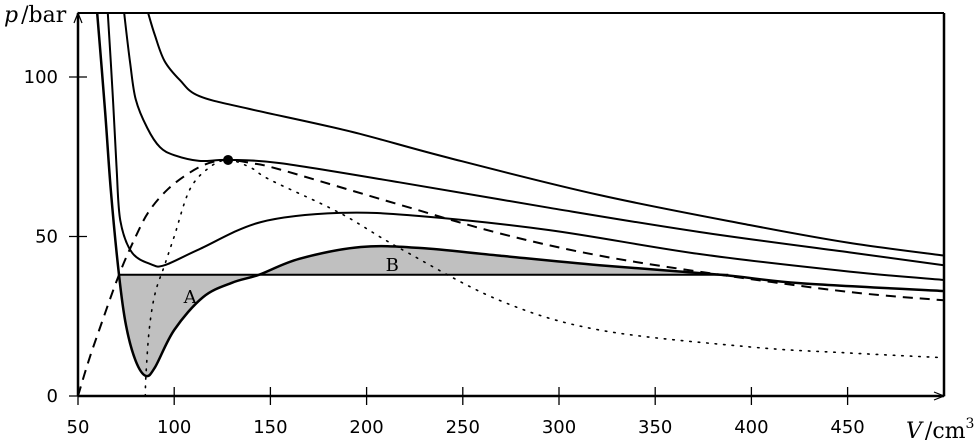 This screenshot has width=979, height=444. I want to click on x-tick-label: 350, so click(655, 427).